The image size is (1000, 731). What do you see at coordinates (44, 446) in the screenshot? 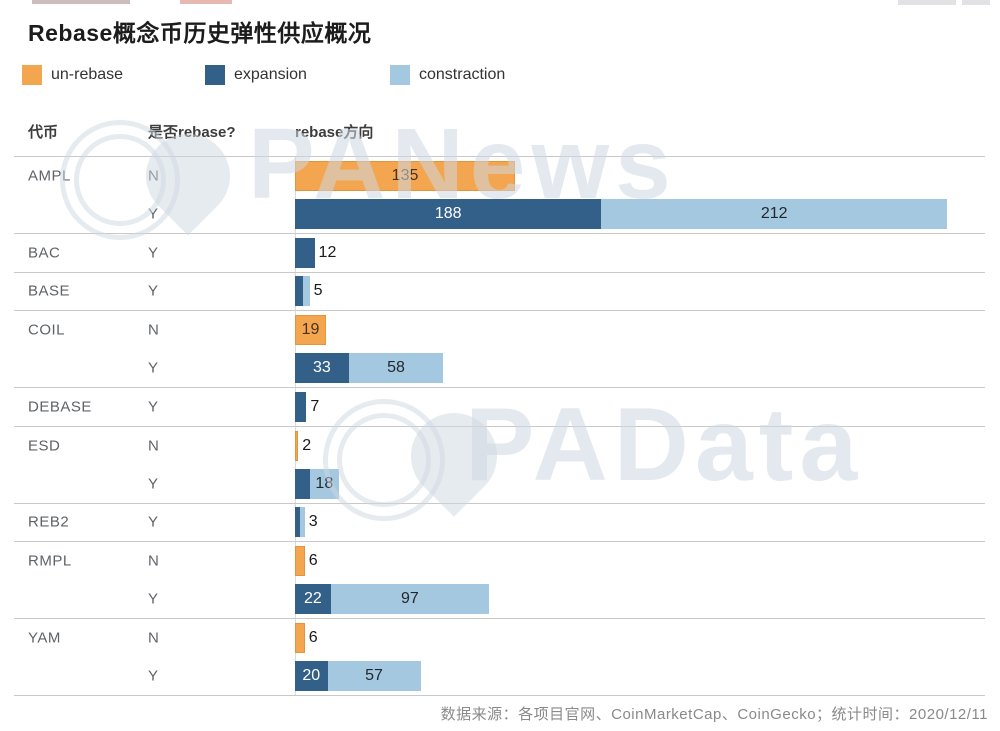
I see `token-cell: ESD` at bounding box center [44, 446].